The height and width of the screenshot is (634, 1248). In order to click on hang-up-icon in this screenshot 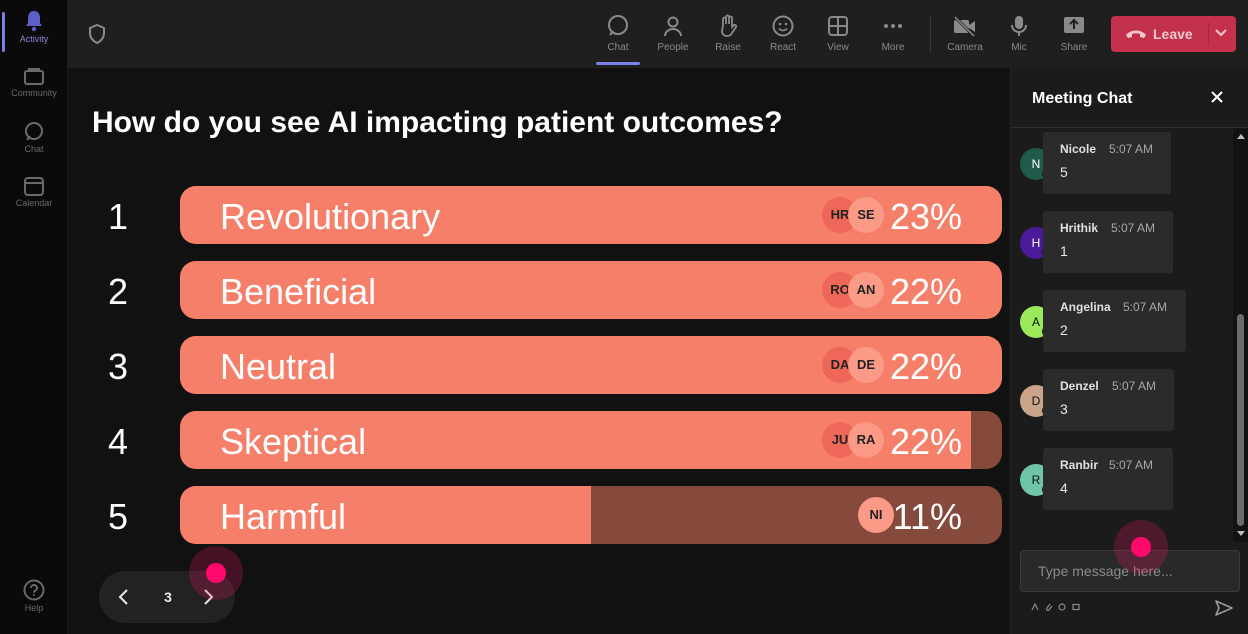, I will do `click(1136, 34)`.